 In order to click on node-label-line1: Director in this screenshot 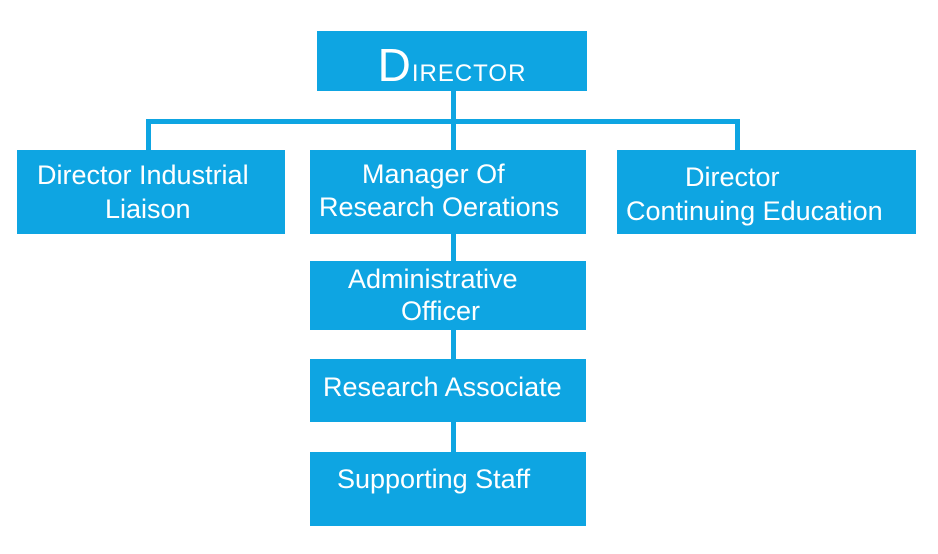, I will do `click(732, 177)`.